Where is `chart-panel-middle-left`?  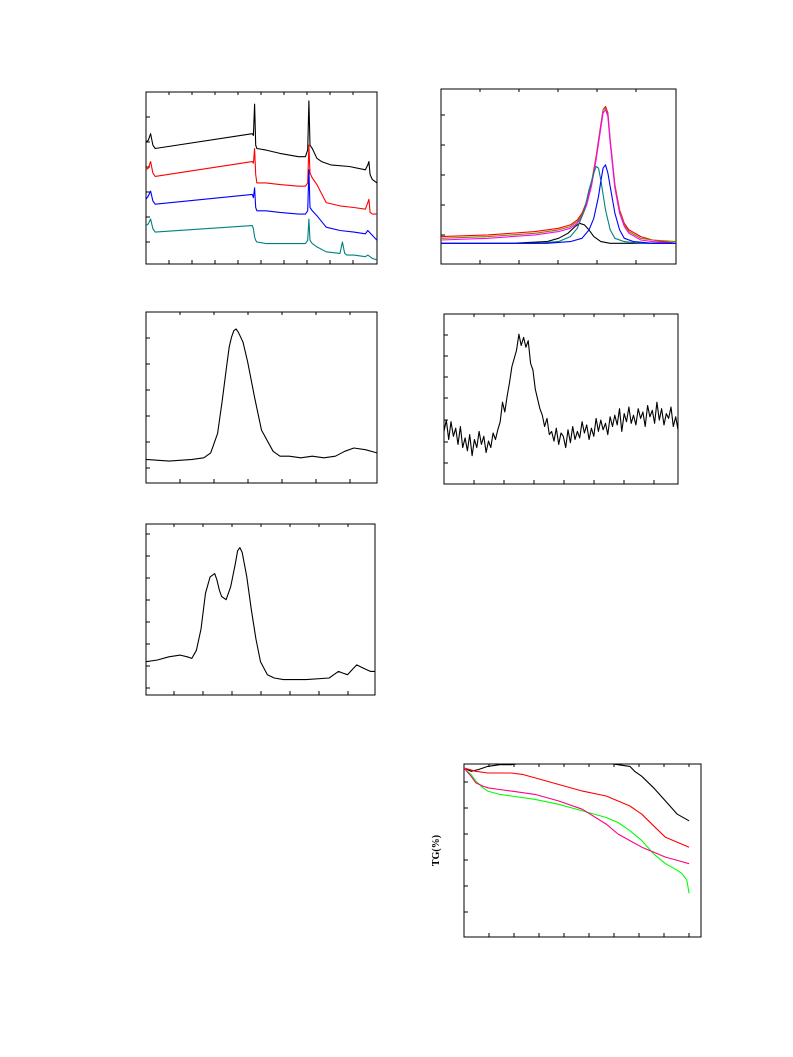 chart-panel-middle-left is located at coordinates (261, 397).